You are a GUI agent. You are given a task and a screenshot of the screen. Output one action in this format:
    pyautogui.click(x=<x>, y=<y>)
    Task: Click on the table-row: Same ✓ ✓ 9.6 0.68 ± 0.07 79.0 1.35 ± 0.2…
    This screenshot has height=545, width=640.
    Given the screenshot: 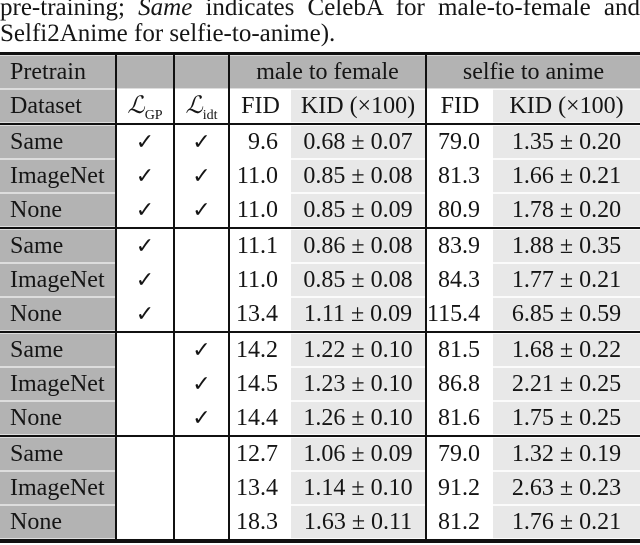 What is the action you would take?
    pyautogui.click(x=320, y=141)
    